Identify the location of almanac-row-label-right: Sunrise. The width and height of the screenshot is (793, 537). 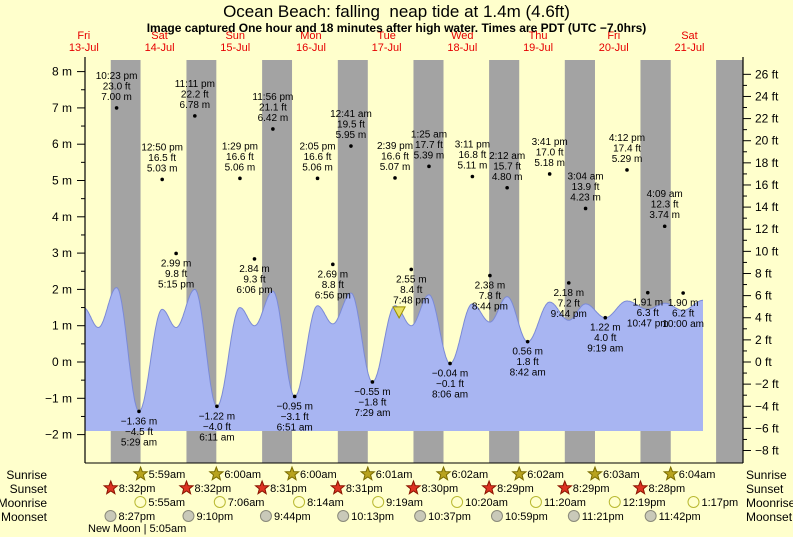
(766, 475).